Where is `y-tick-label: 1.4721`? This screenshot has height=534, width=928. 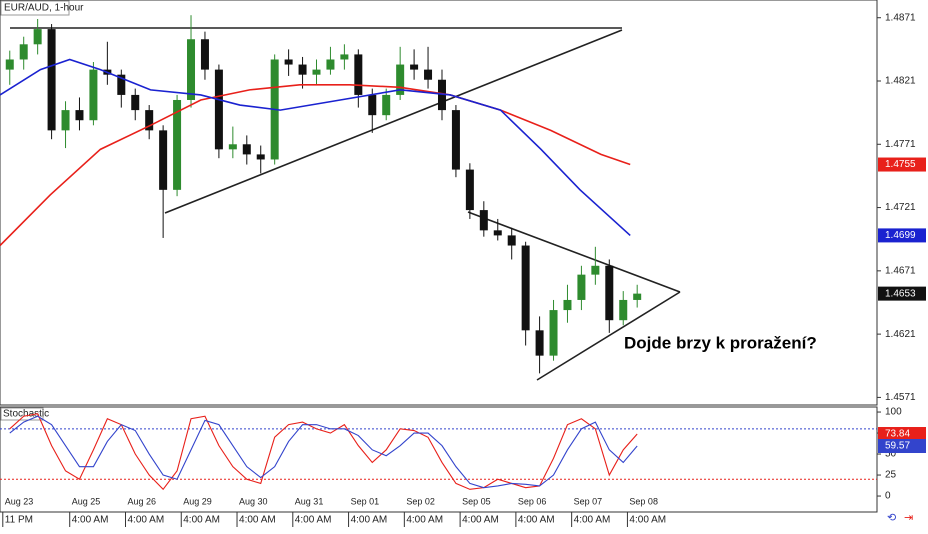 y-tick-label: 1.4721 is located at coordinates (900, 207).